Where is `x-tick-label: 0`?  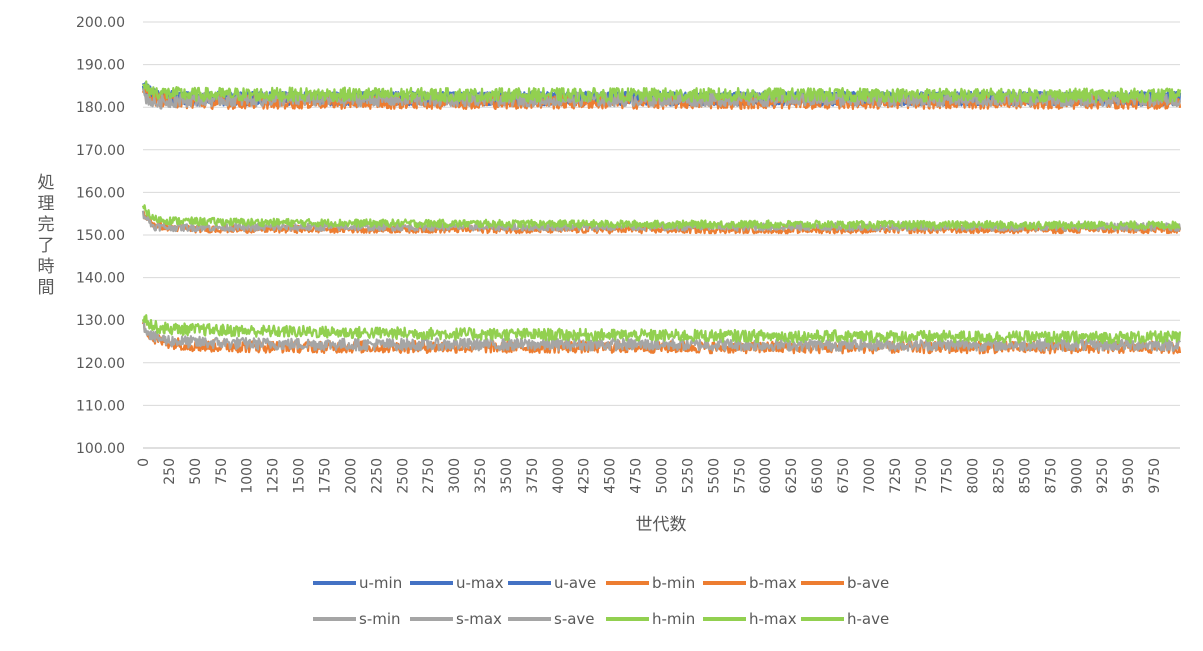 x-tick-label: 0 is located at coordinates (144, 462).